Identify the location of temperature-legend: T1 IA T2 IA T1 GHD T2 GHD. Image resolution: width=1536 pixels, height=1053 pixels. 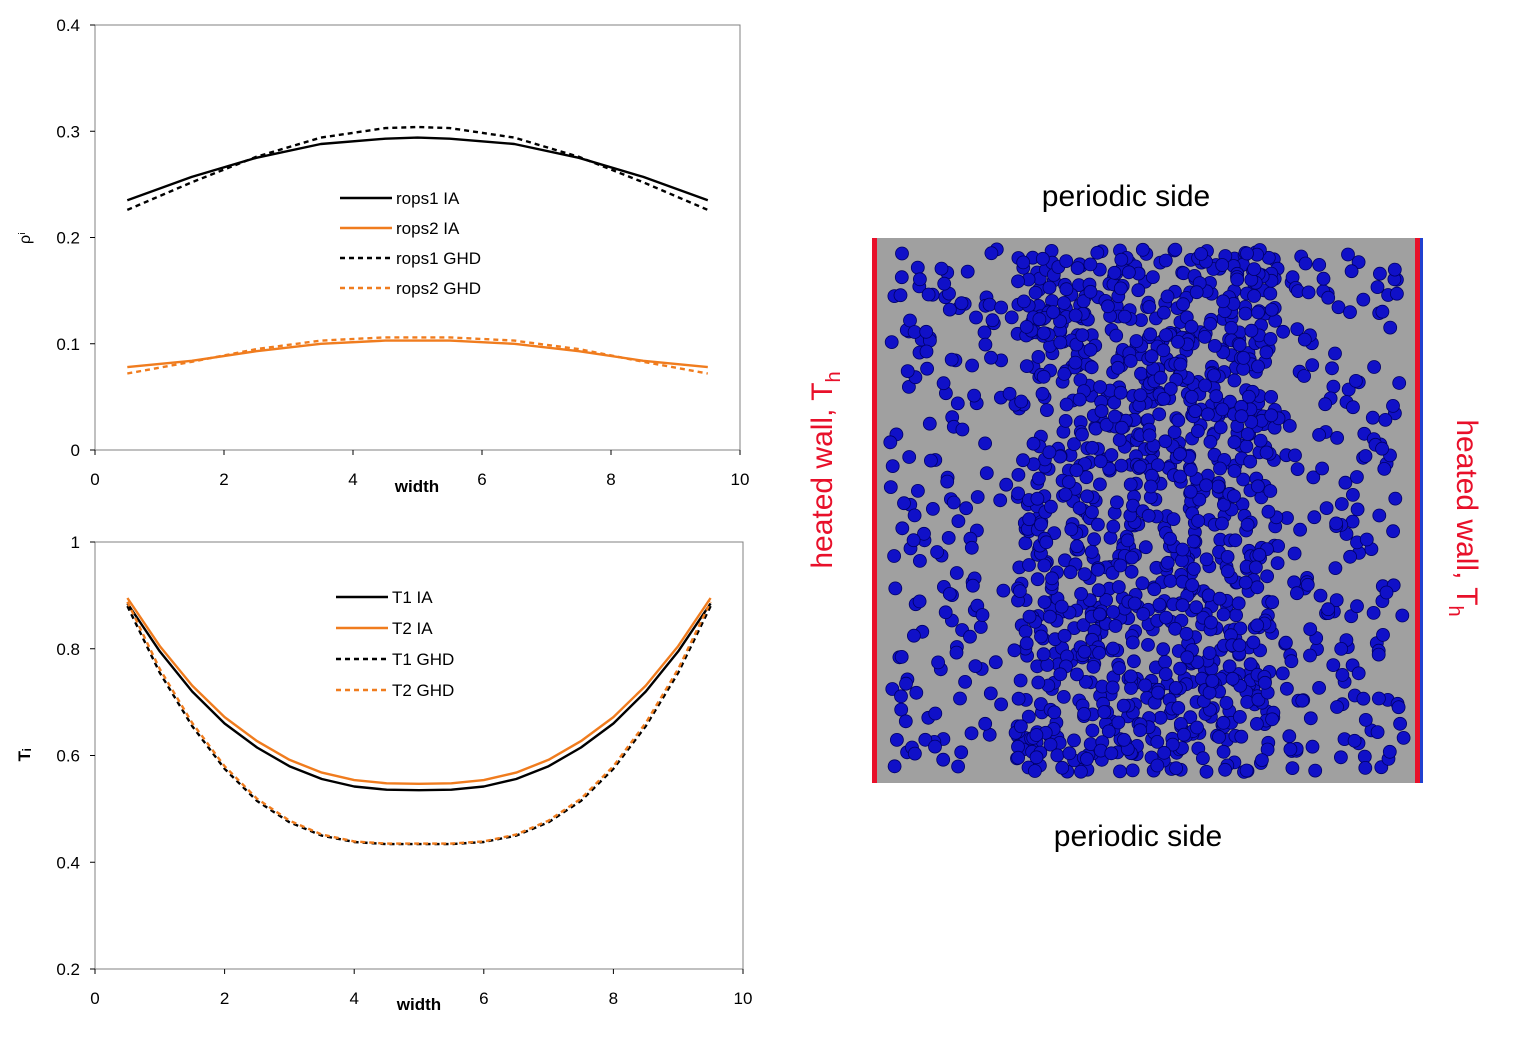
(395, 644).